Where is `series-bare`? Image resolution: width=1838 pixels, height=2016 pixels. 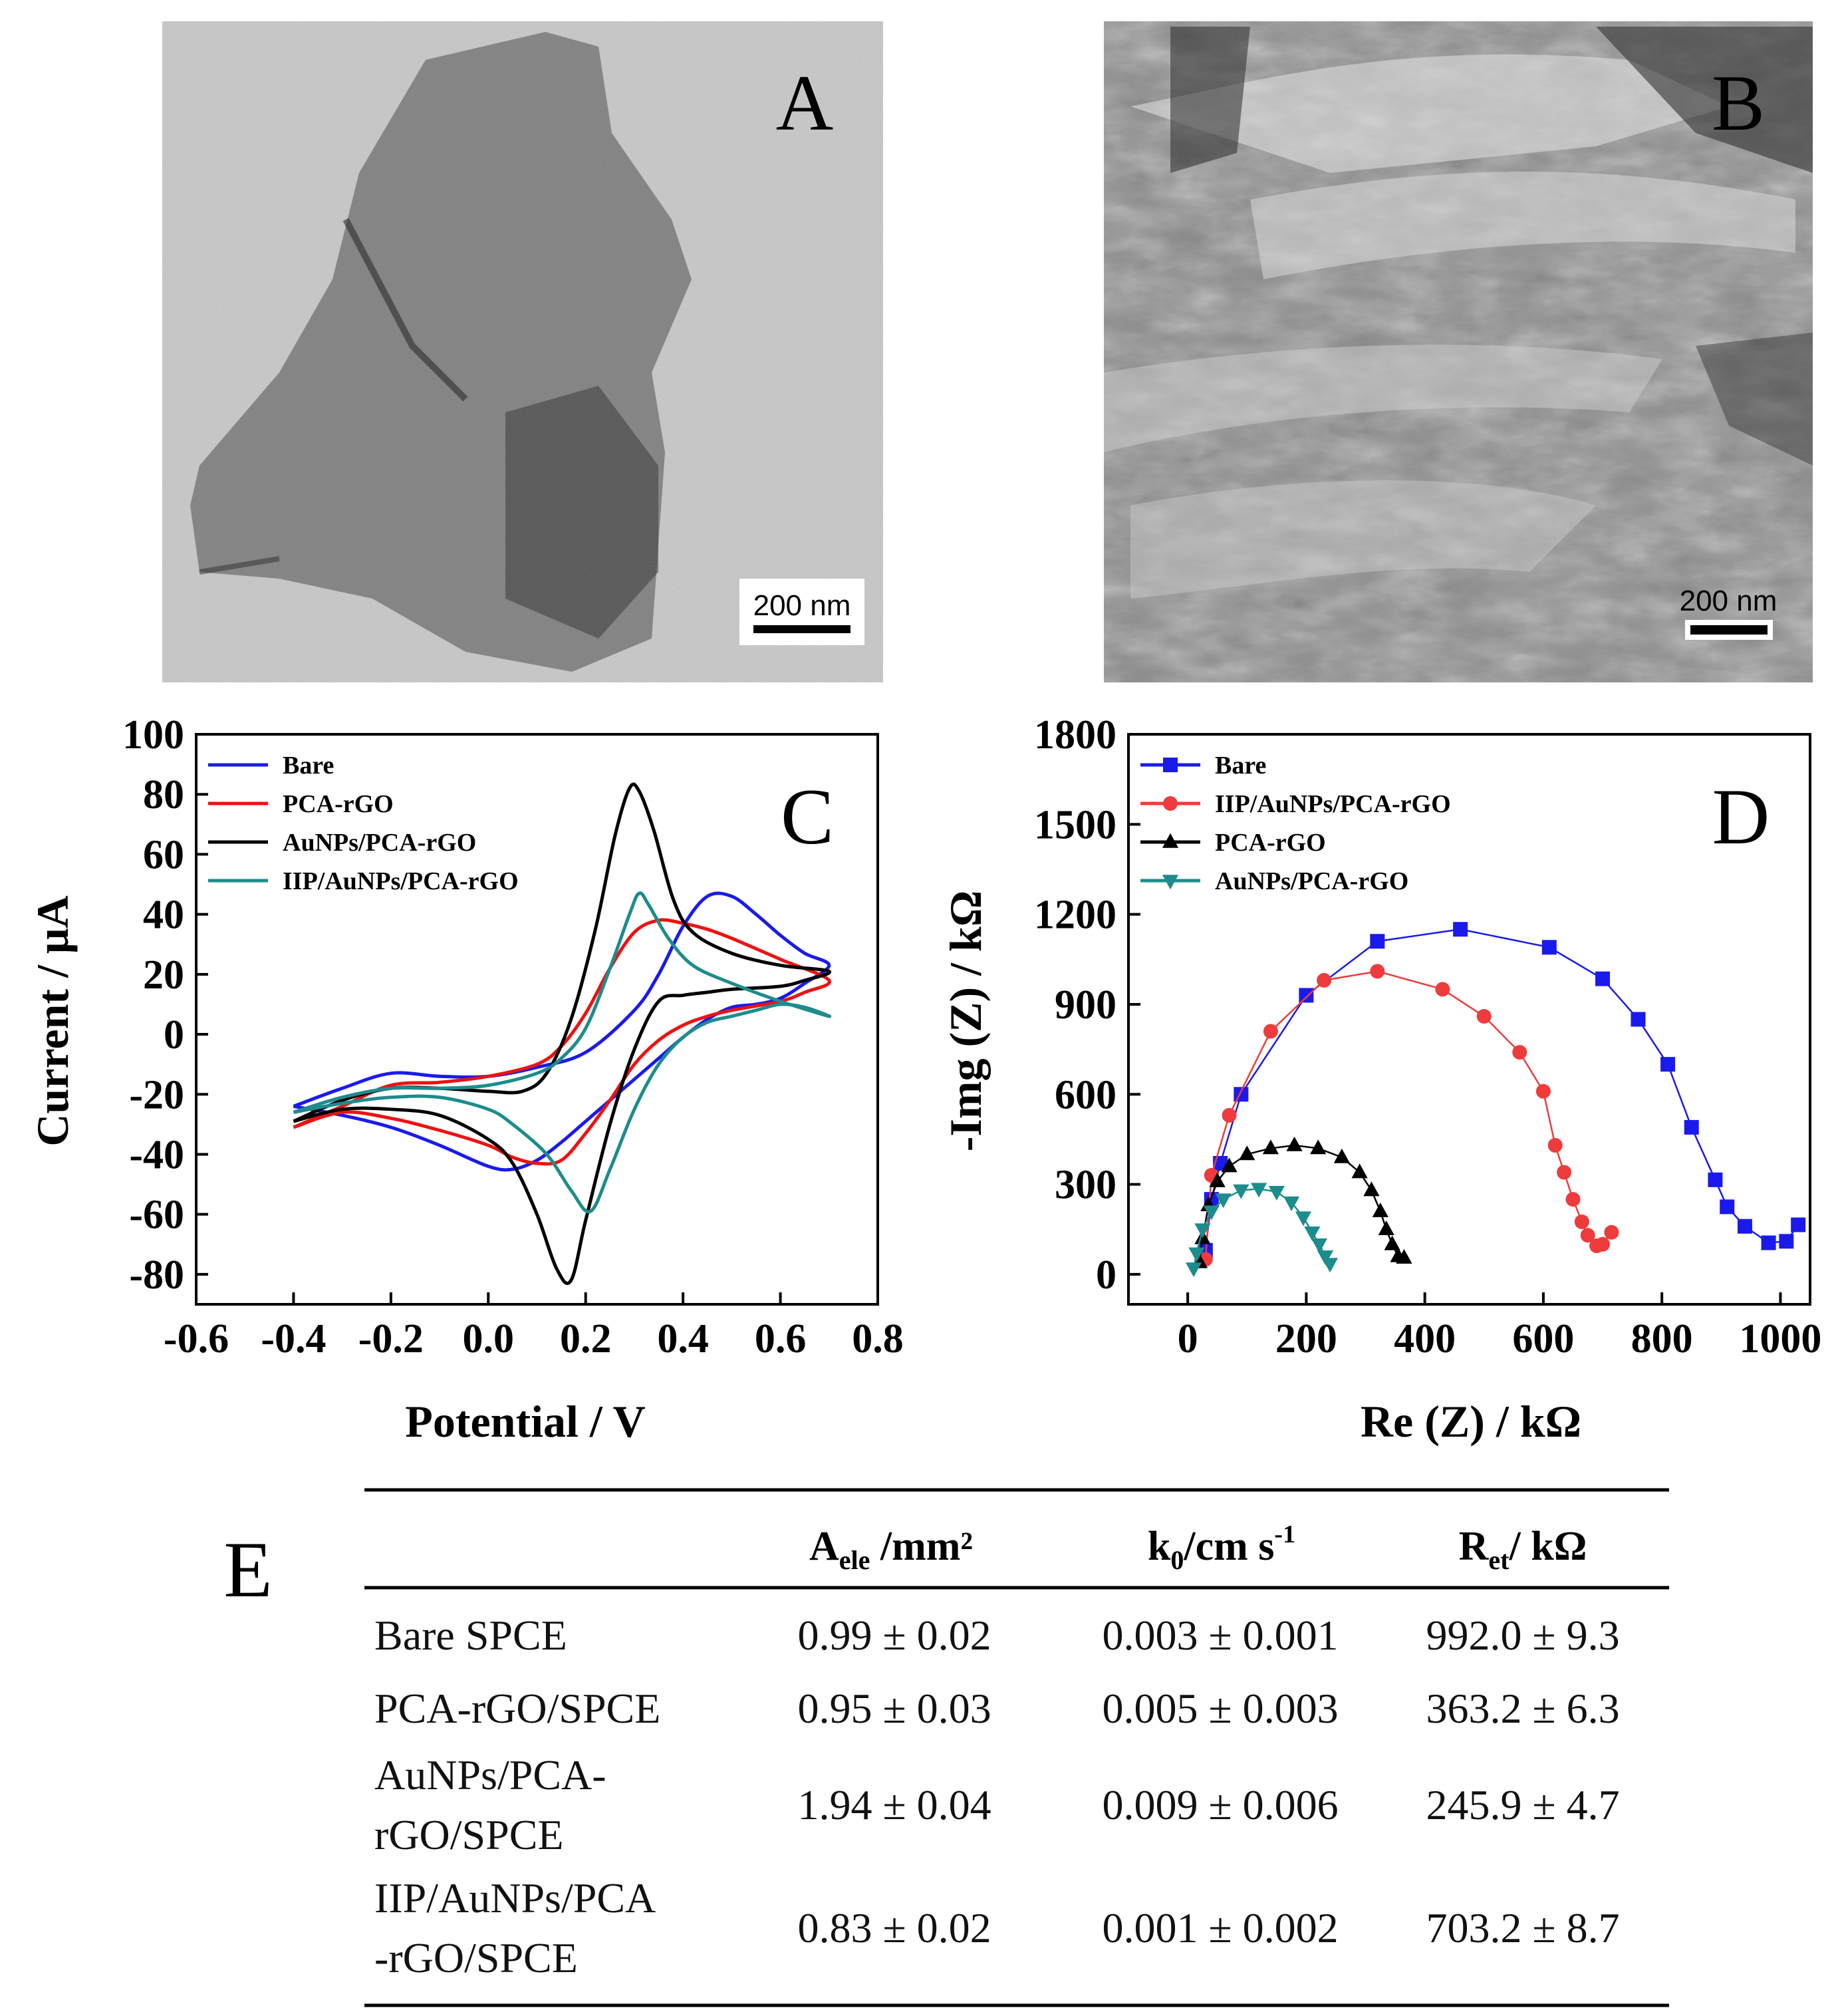 series-bare is located at coordinates (1502, 1090).